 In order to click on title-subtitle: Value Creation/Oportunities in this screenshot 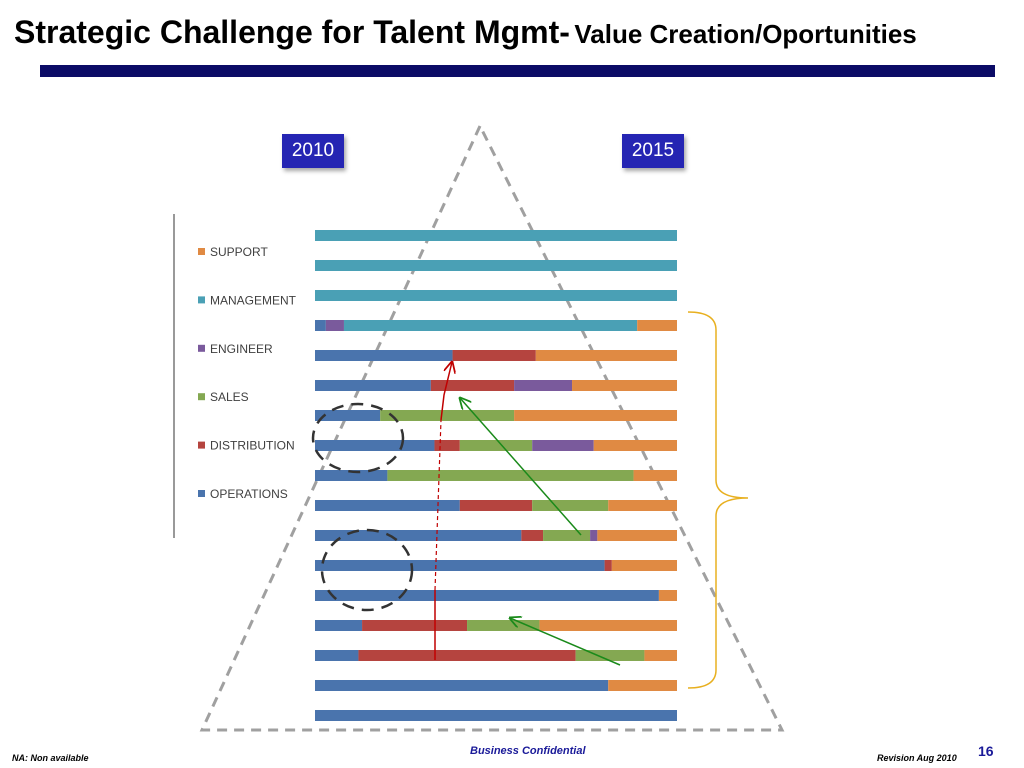, I will do `click(745, 34)`.